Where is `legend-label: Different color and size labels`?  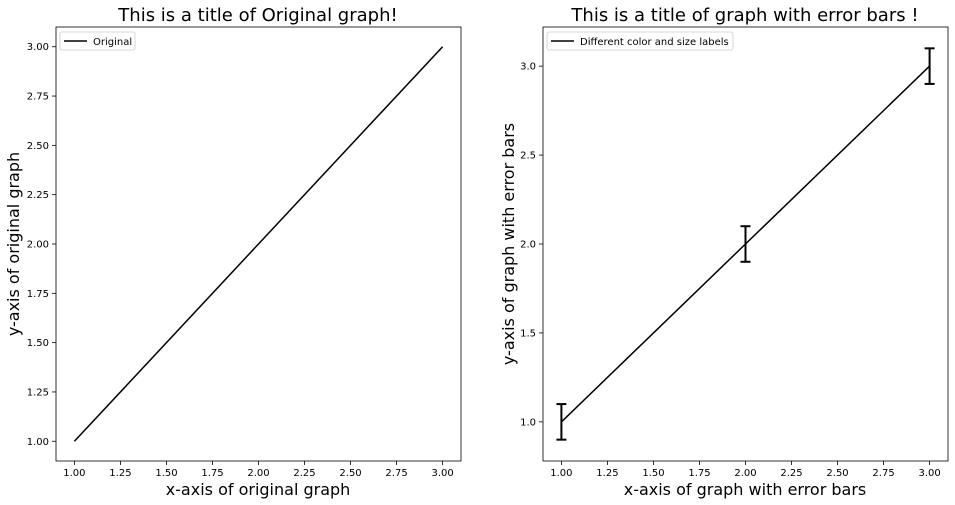 legend-label: Different color and size labels is located at coordinates (654, 42).